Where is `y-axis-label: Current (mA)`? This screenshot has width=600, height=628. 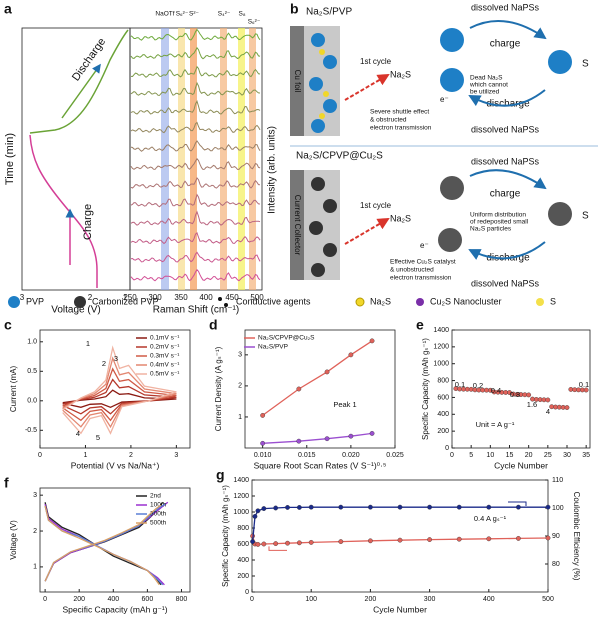 y-axis-label: Current (mA) is located at coordinates (13, 389).